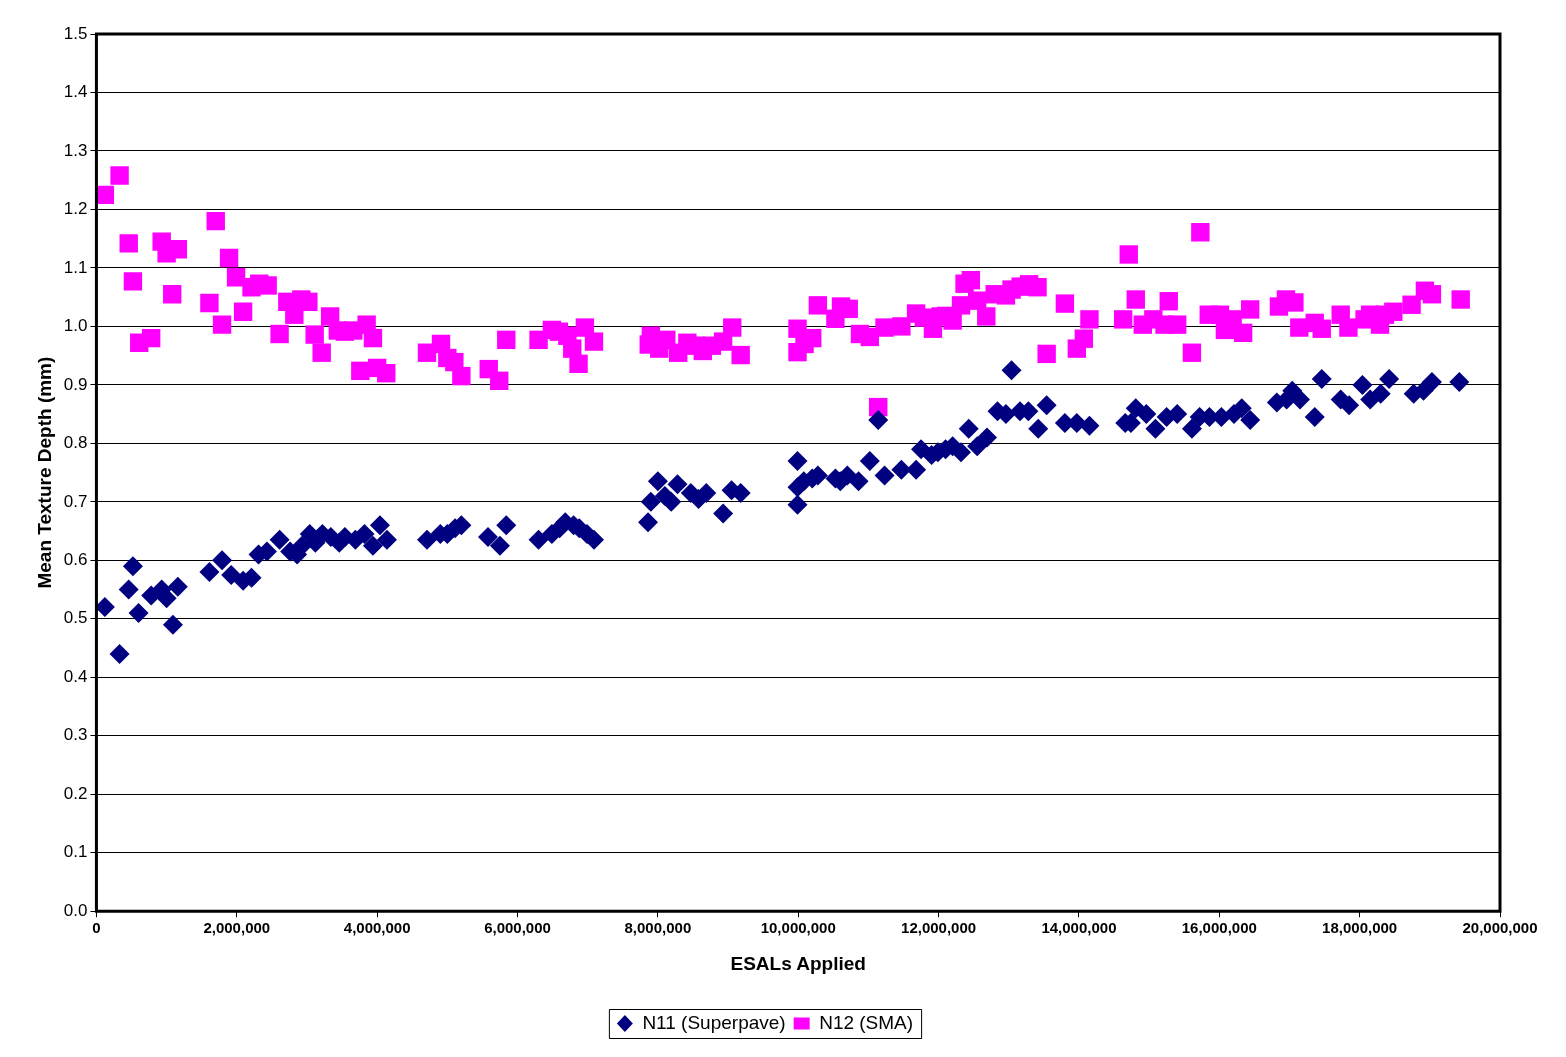  I want to click on x-tick-label: 14,000,000, so click(1079, 928).